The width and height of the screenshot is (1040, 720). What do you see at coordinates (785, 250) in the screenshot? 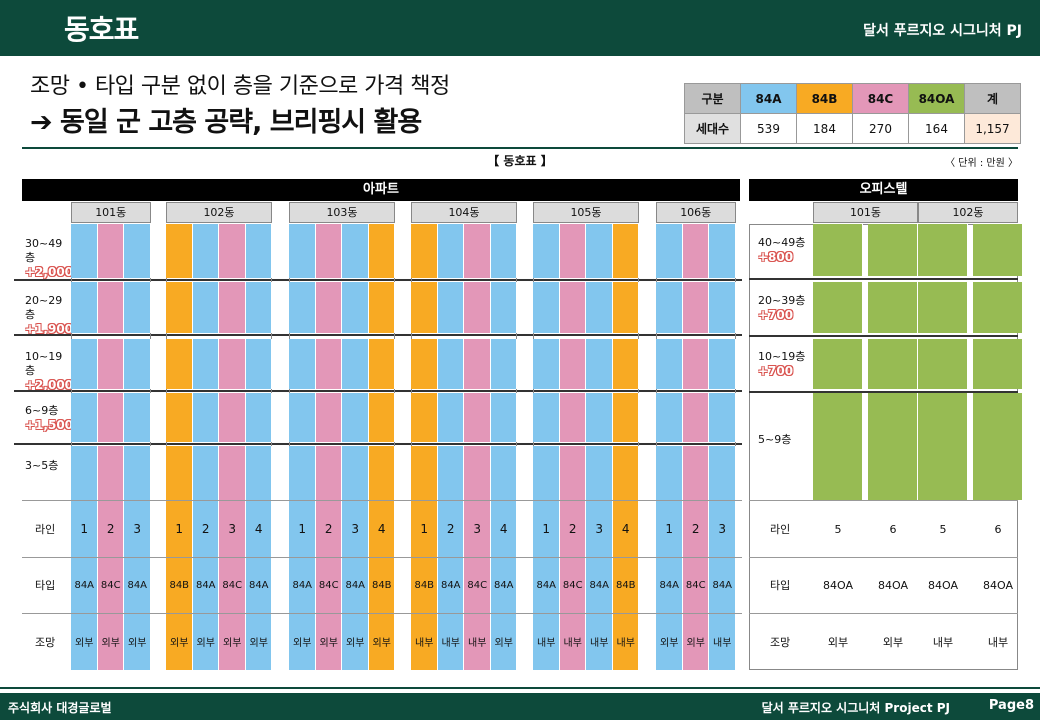
I see `officetel-floor-label: 40~49층 +800` at bounding box center [785, 250].